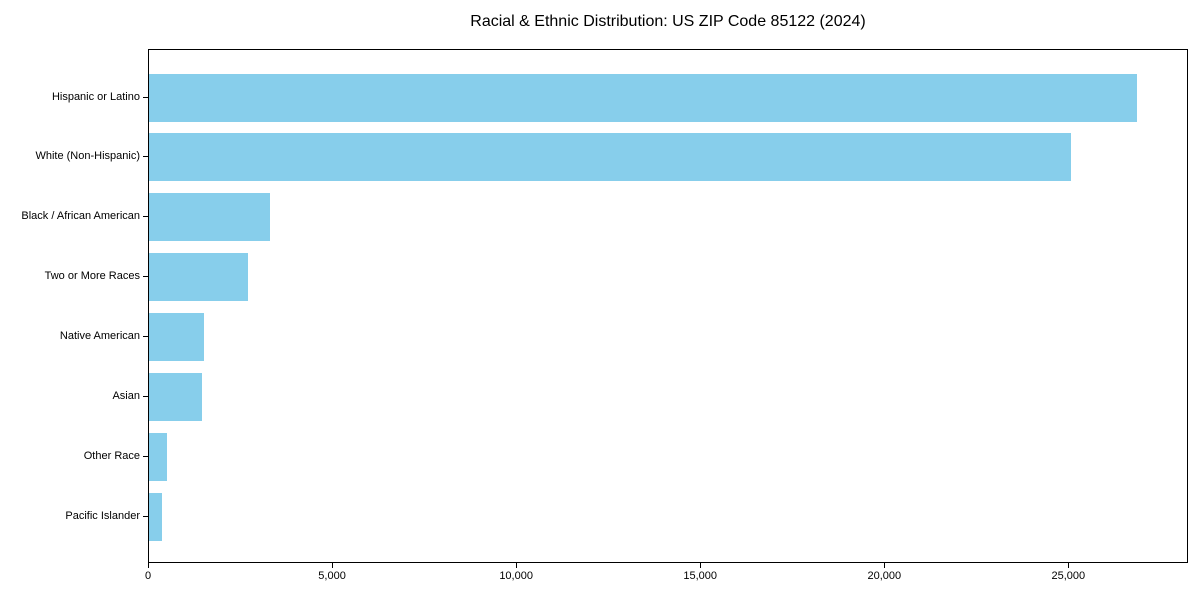  What do you see at coordinates (332, 576) in the screenshot?
I see `x-tick-label: 5,000` at bounding box center [332, 576].